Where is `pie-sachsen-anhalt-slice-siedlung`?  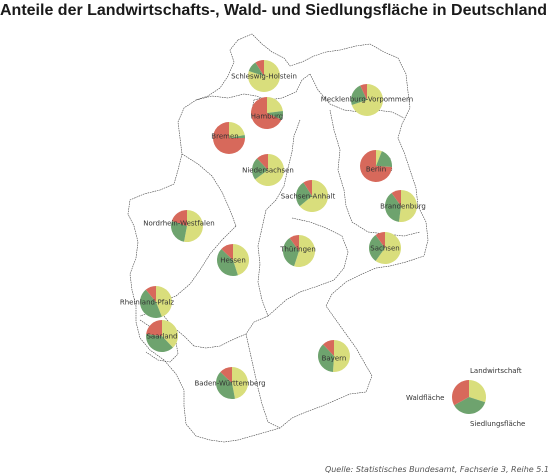 pie-sachsen-anhalt-slice-siedlung is located at coordinates (307, 188).